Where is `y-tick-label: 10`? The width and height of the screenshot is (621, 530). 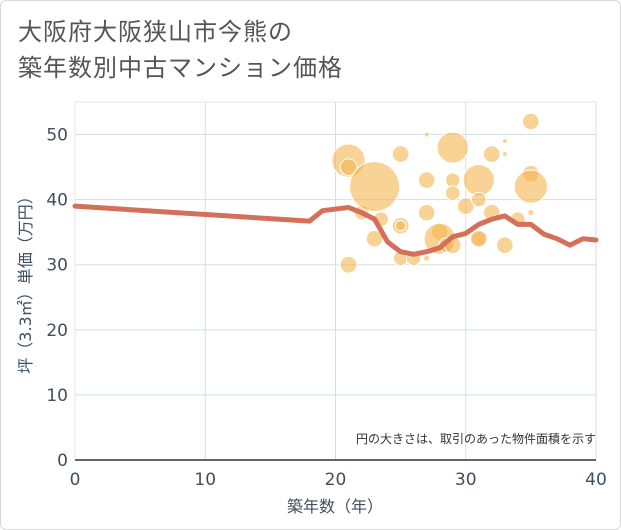
y-tick-label: 10 is located at coordinates (57, 396).